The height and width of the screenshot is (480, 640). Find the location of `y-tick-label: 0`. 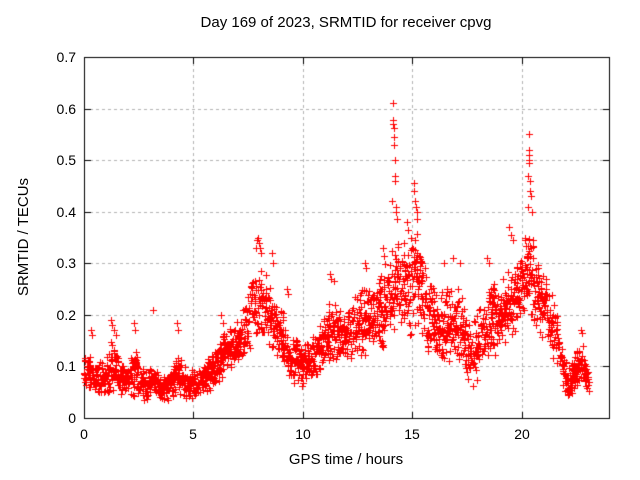

y-tick-label: 0 is located at coordinates (72, 418).